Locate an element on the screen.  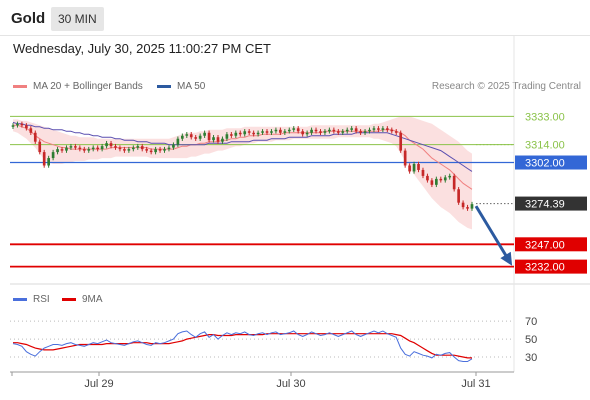
instrument-name: Gold is located at coordinates (28, 18).